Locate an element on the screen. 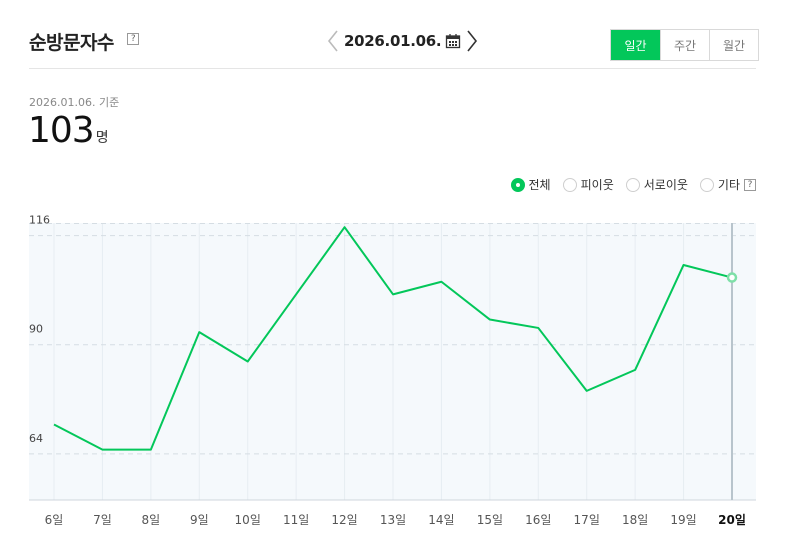  current-date: 2026.01.06. is located at coordinates (393, 41).